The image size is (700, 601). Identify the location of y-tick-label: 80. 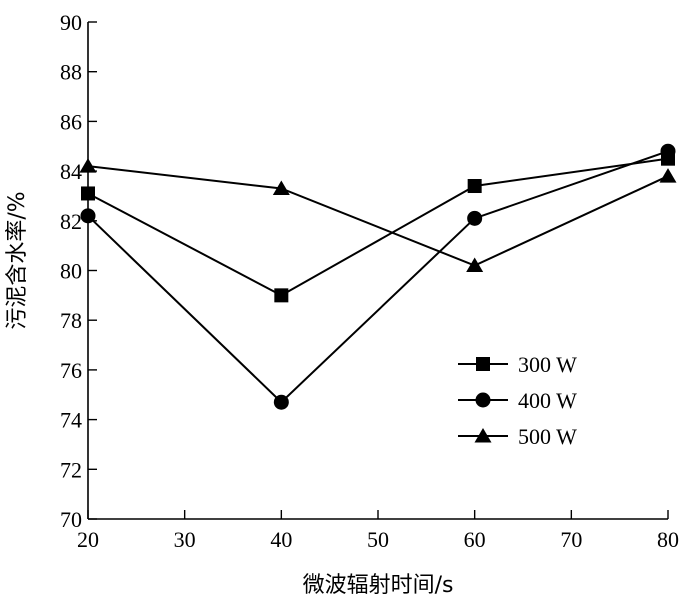
(71, 271).